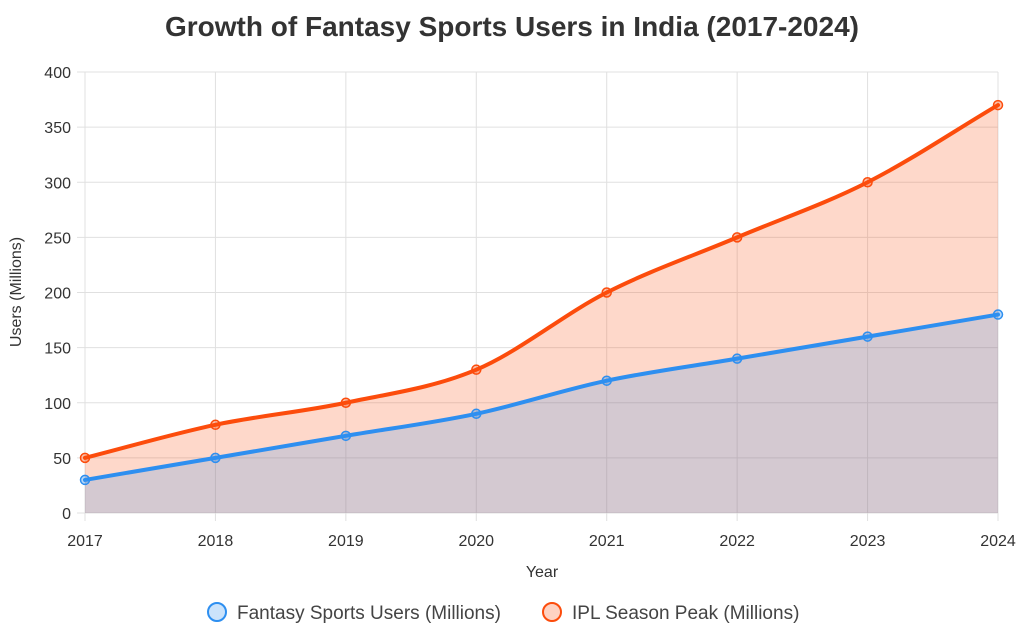 This screenshot has height=644, width=1024. I want to click on data-point-0-2022, so click(737, 358).